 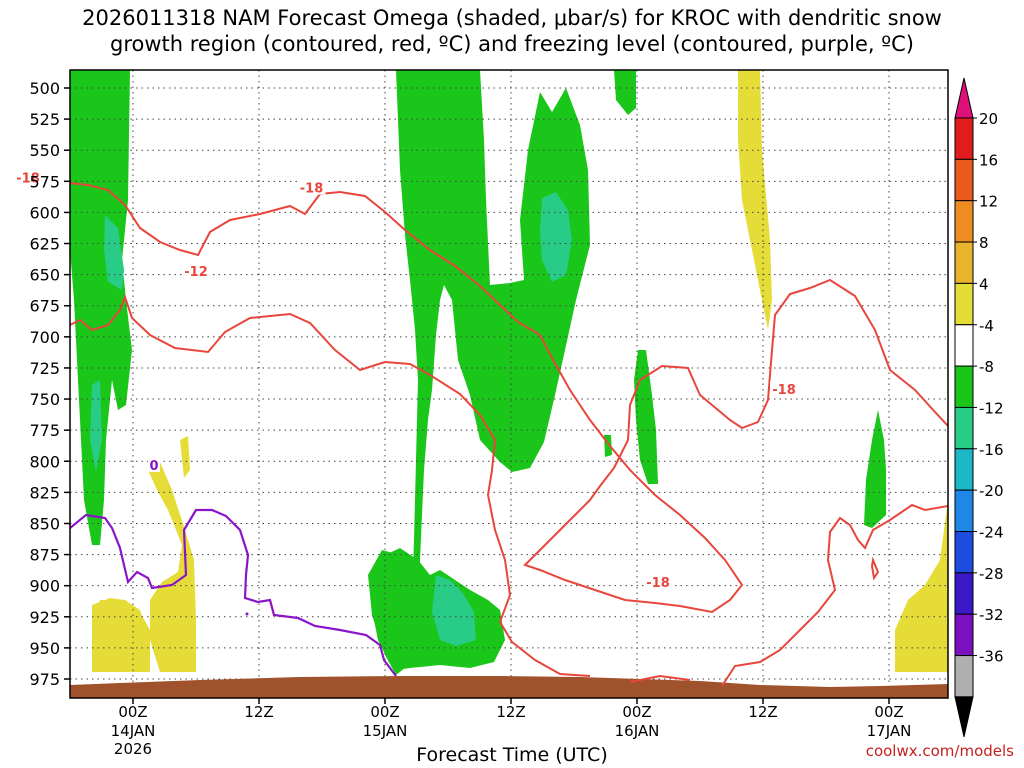 I want to click on colorbar-top-arrow, so click(x=964, y=98).